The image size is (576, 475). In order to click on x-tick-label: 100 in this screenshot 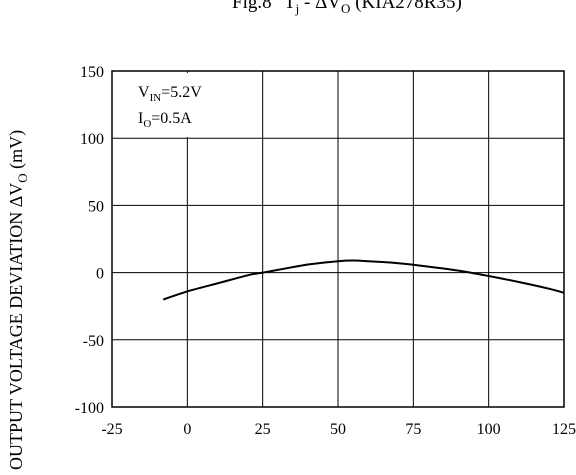, I will do `click(489, 429)`.